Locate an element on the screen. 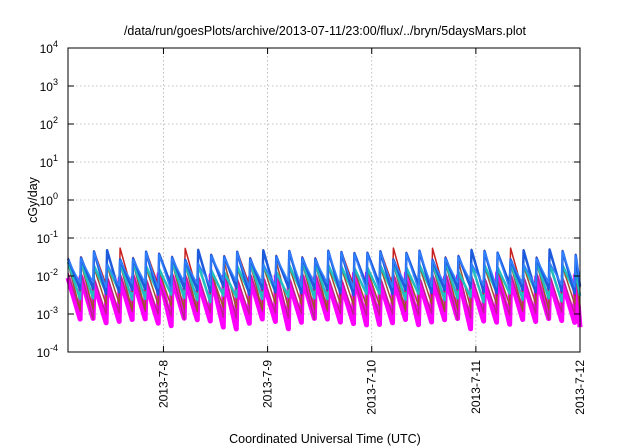 This screenshot has width=640, height=448. y-tick-label: 10⁴ is located at coordinates (49, 47).